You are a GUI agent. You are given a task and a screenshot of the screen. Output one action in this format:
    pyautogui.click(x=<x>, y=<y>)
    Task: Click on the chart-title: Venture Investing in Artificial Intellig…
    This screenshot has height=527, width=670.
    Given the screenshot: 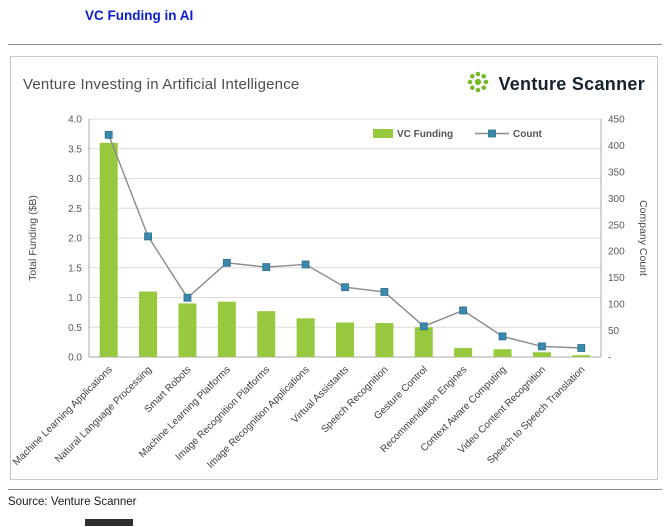 What is the action you would take?
    pyautogui.click(x=161, y=84)
    